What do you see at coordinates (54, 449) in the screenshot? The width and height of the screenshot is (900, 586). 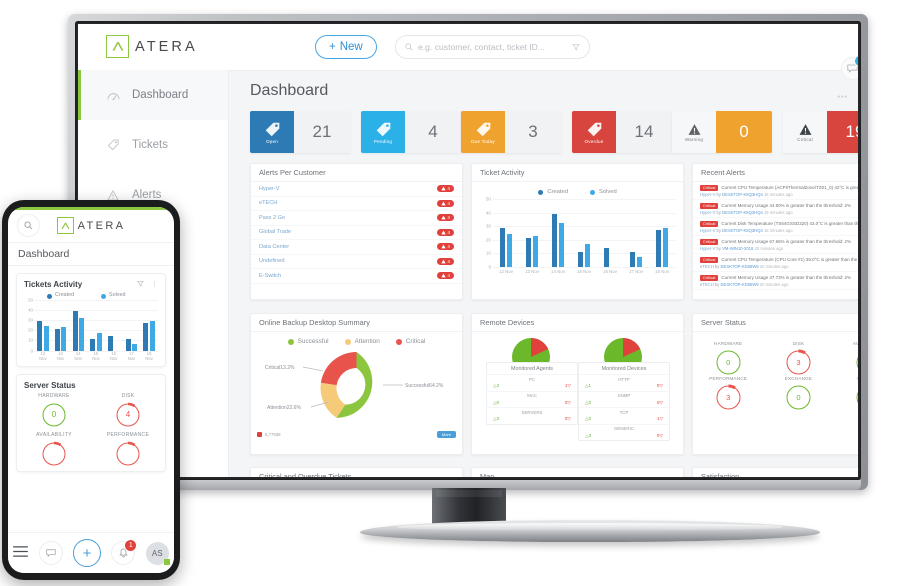 I see `phone-gauge: AVAILABILITY` at bounding box center [54, 449].